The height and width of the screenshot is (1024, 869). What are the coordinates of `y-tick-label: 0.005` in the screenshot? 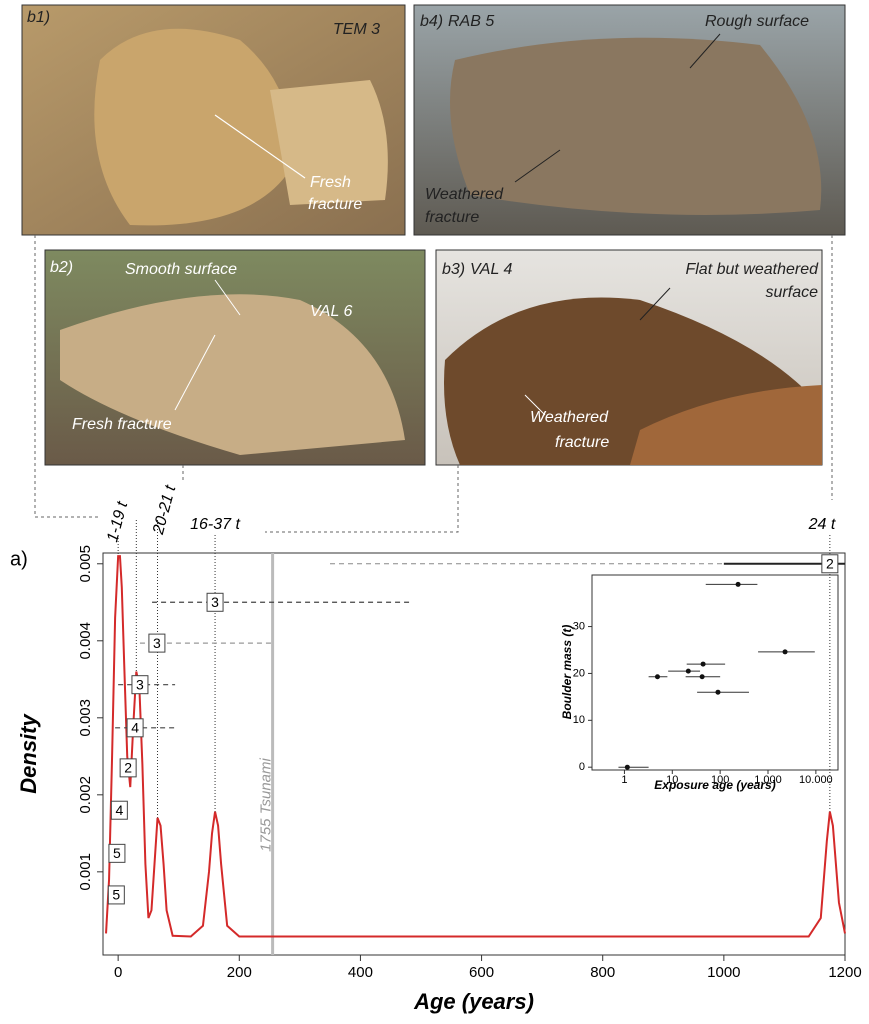 It's located at (85, 564).